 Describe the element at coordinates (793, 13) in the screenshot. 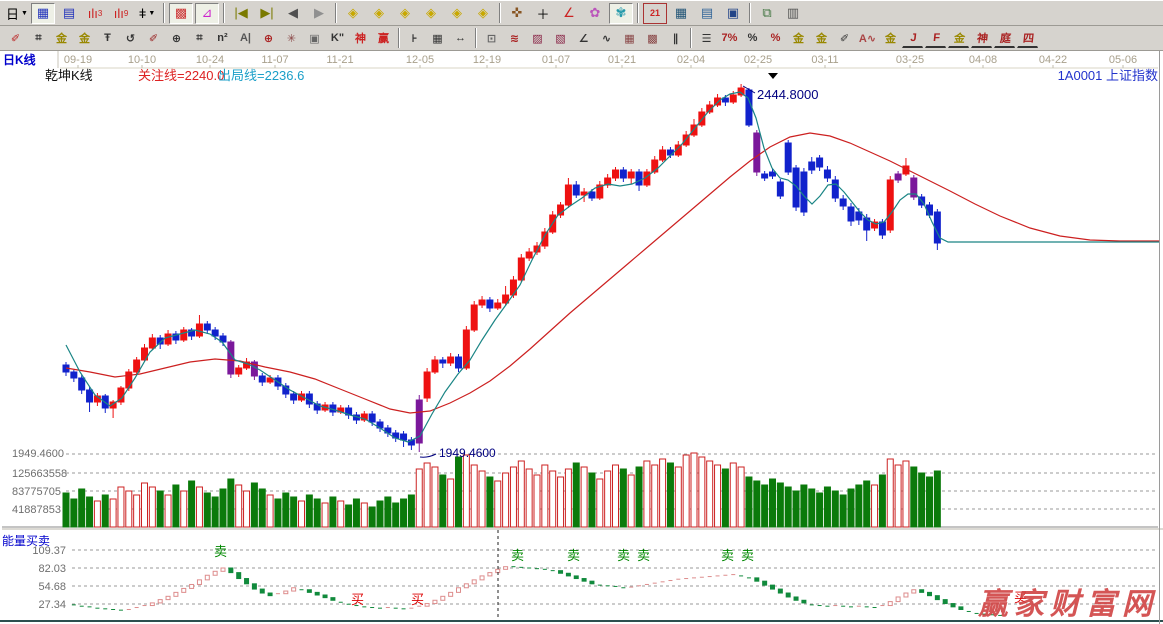

I see `print-button: ▥` at that location.